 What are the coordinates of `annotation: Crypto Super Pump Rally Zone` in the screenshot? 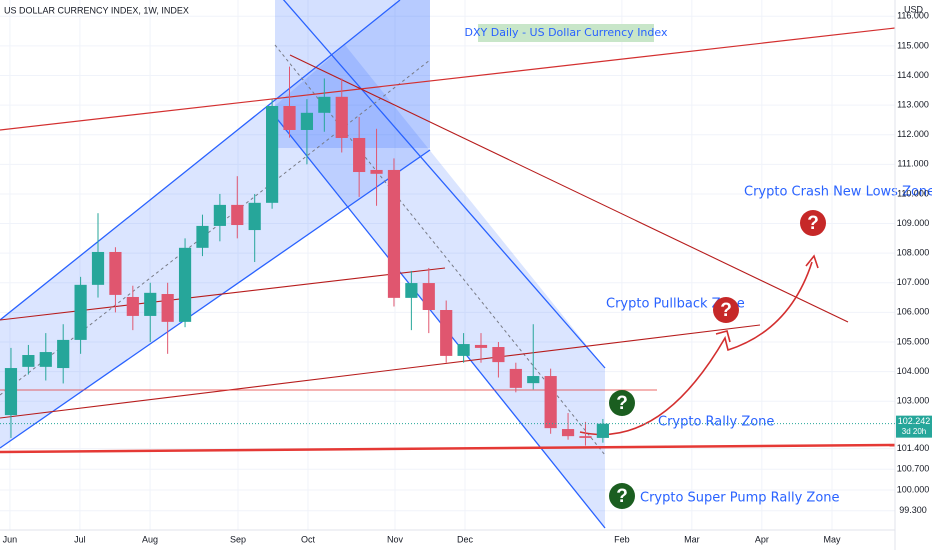 It's located at (740, 498).